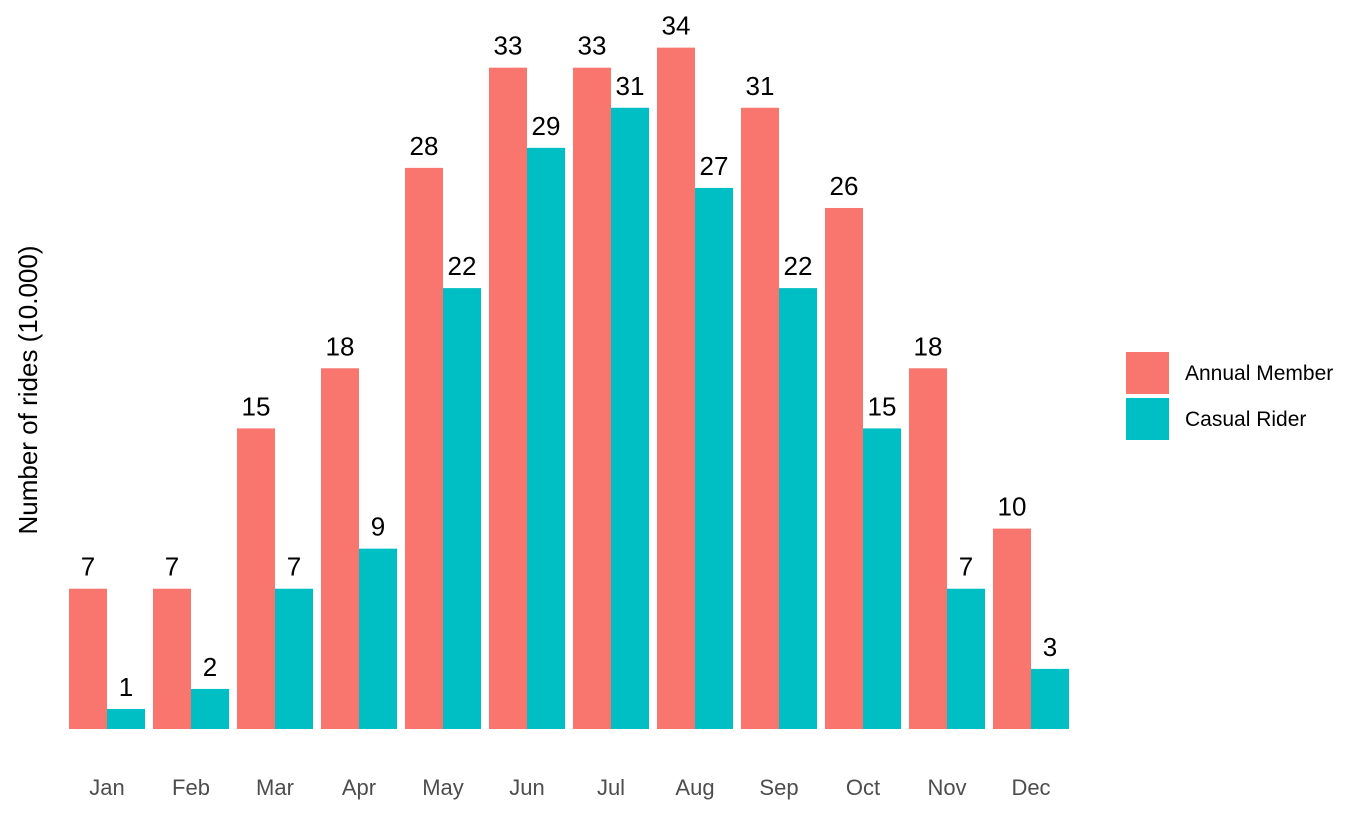  Describe the element at coordinates (676, 388) in the screenshot. I see `bar-annual-member-aug` at that location.